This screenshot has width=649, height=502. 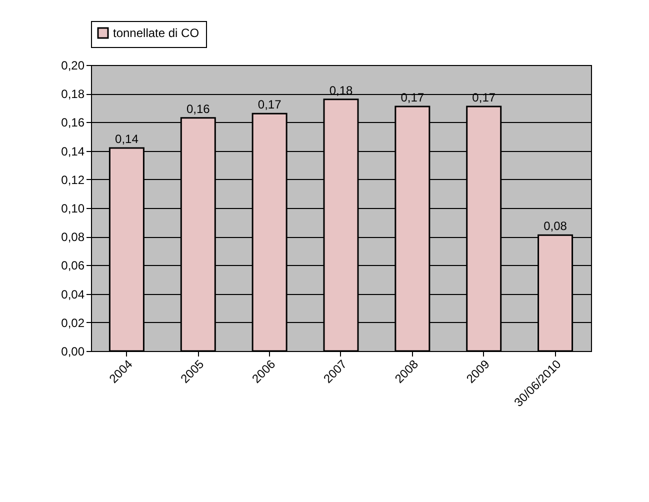 I want to click on y-tick-label: 0,20, so click(x=73, y=65).